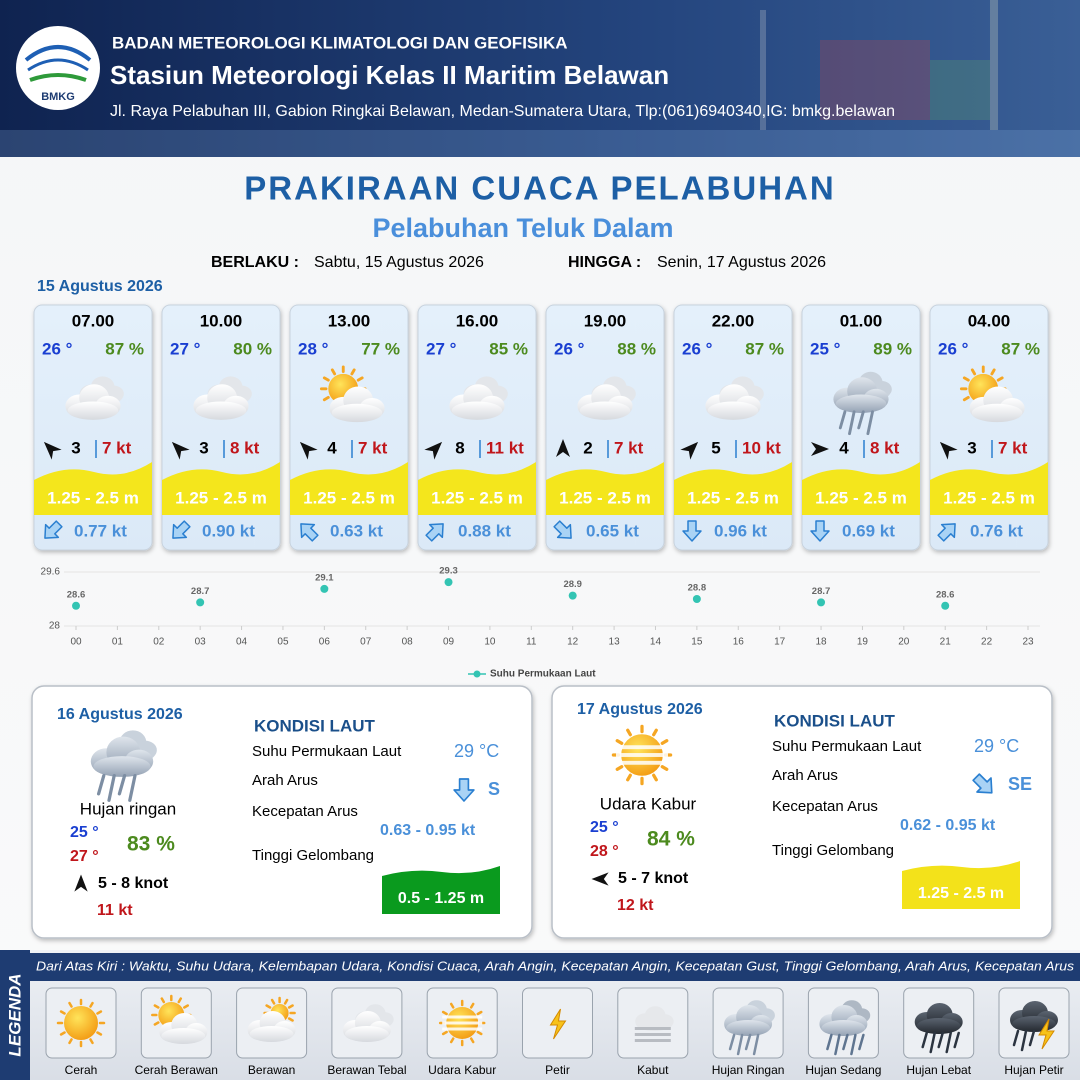  Describe the element at coordinates (868, 530) in the screenshot. I see `current-speed: 0.69 kt` at that location.